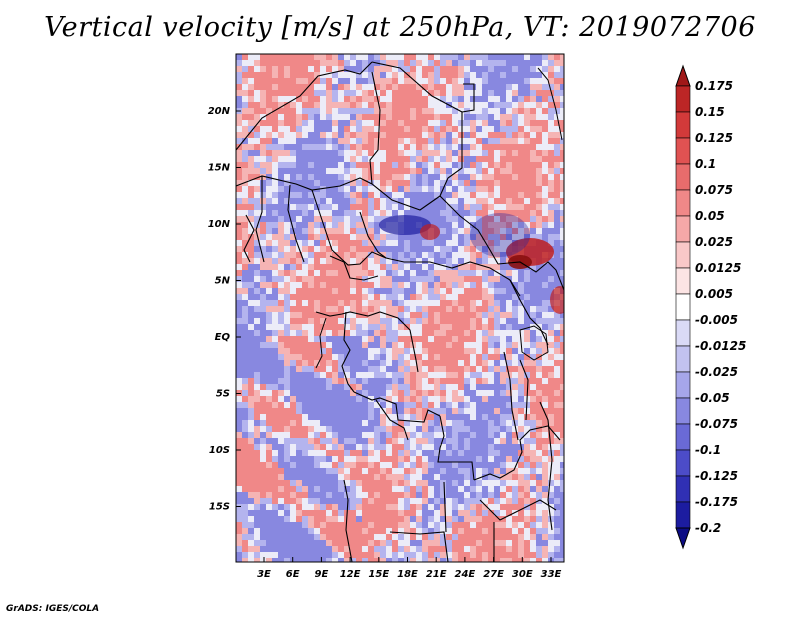 The width and height of the screenshot is (800, 618). Describe the element at coordinates (714, 294) in the screenshot. I see `colorbar-label: 0.005` at that location.